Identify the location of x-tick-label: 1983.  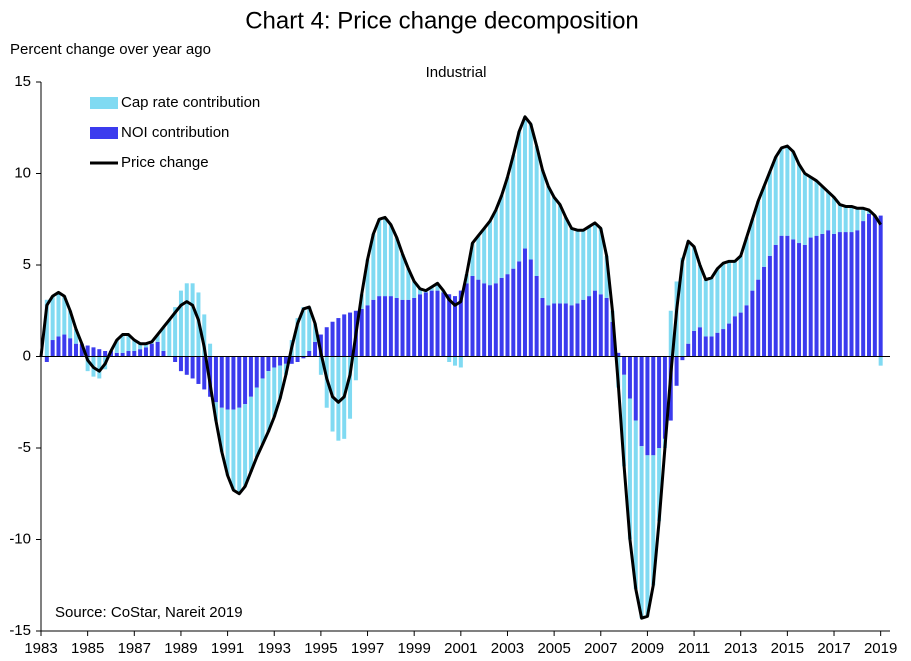
(40, 648).